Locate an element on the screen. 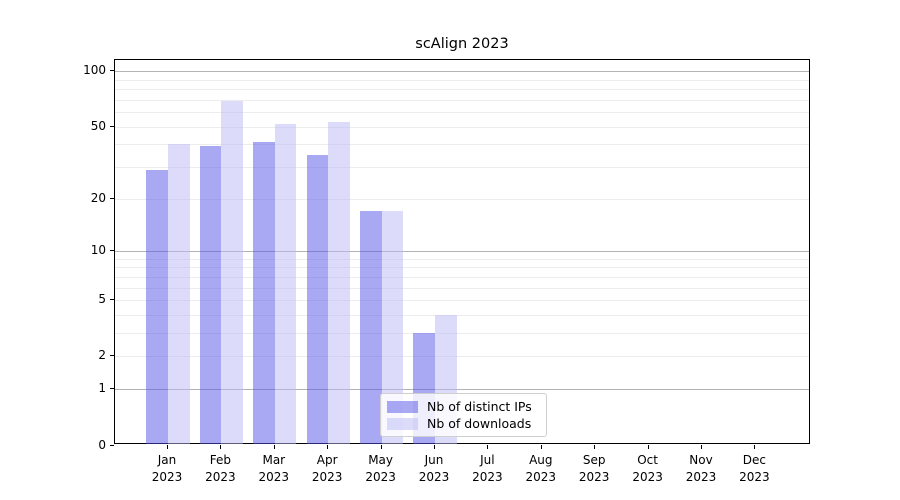  x-tick-label-jan: Jan 2023 is located at coordinates (167, 468).